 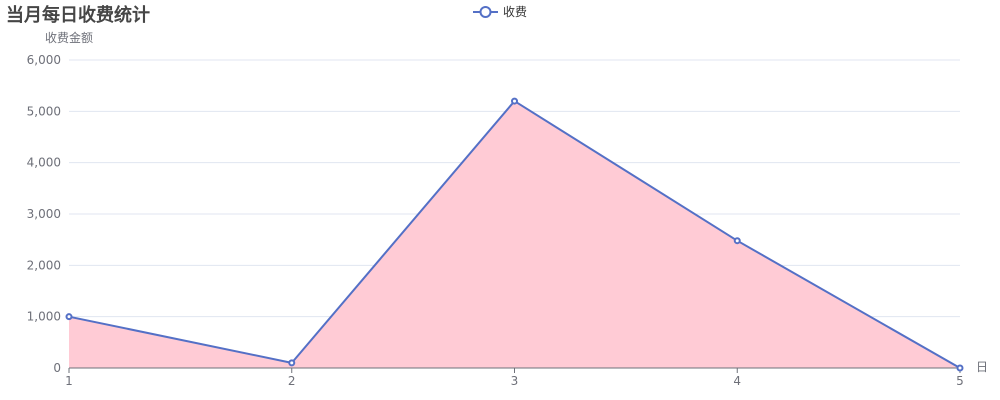 What do you see at coordinates (57, 368) in the screenshot?
I see `y-tick-label: 0` at bounding box center [57, 368].